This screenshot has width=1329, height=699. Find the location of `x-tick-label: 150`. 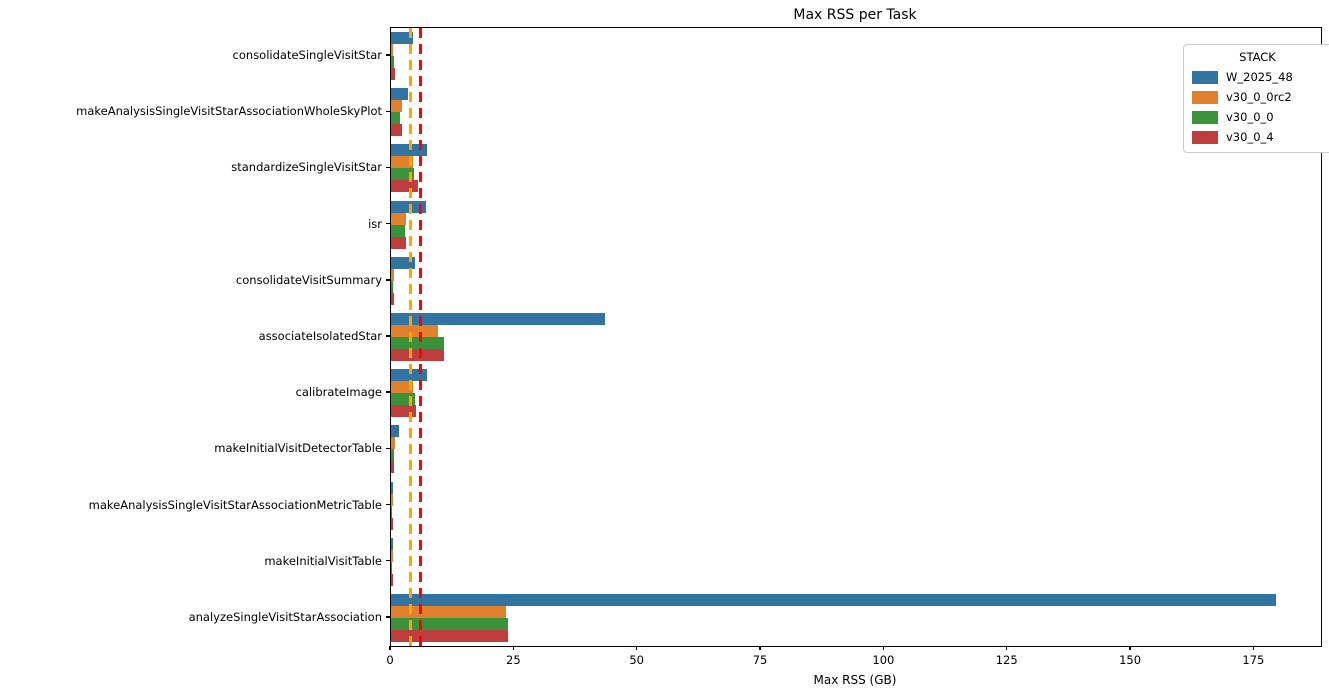

x-tick-label: 150 is located at coordinates (1130, 660).